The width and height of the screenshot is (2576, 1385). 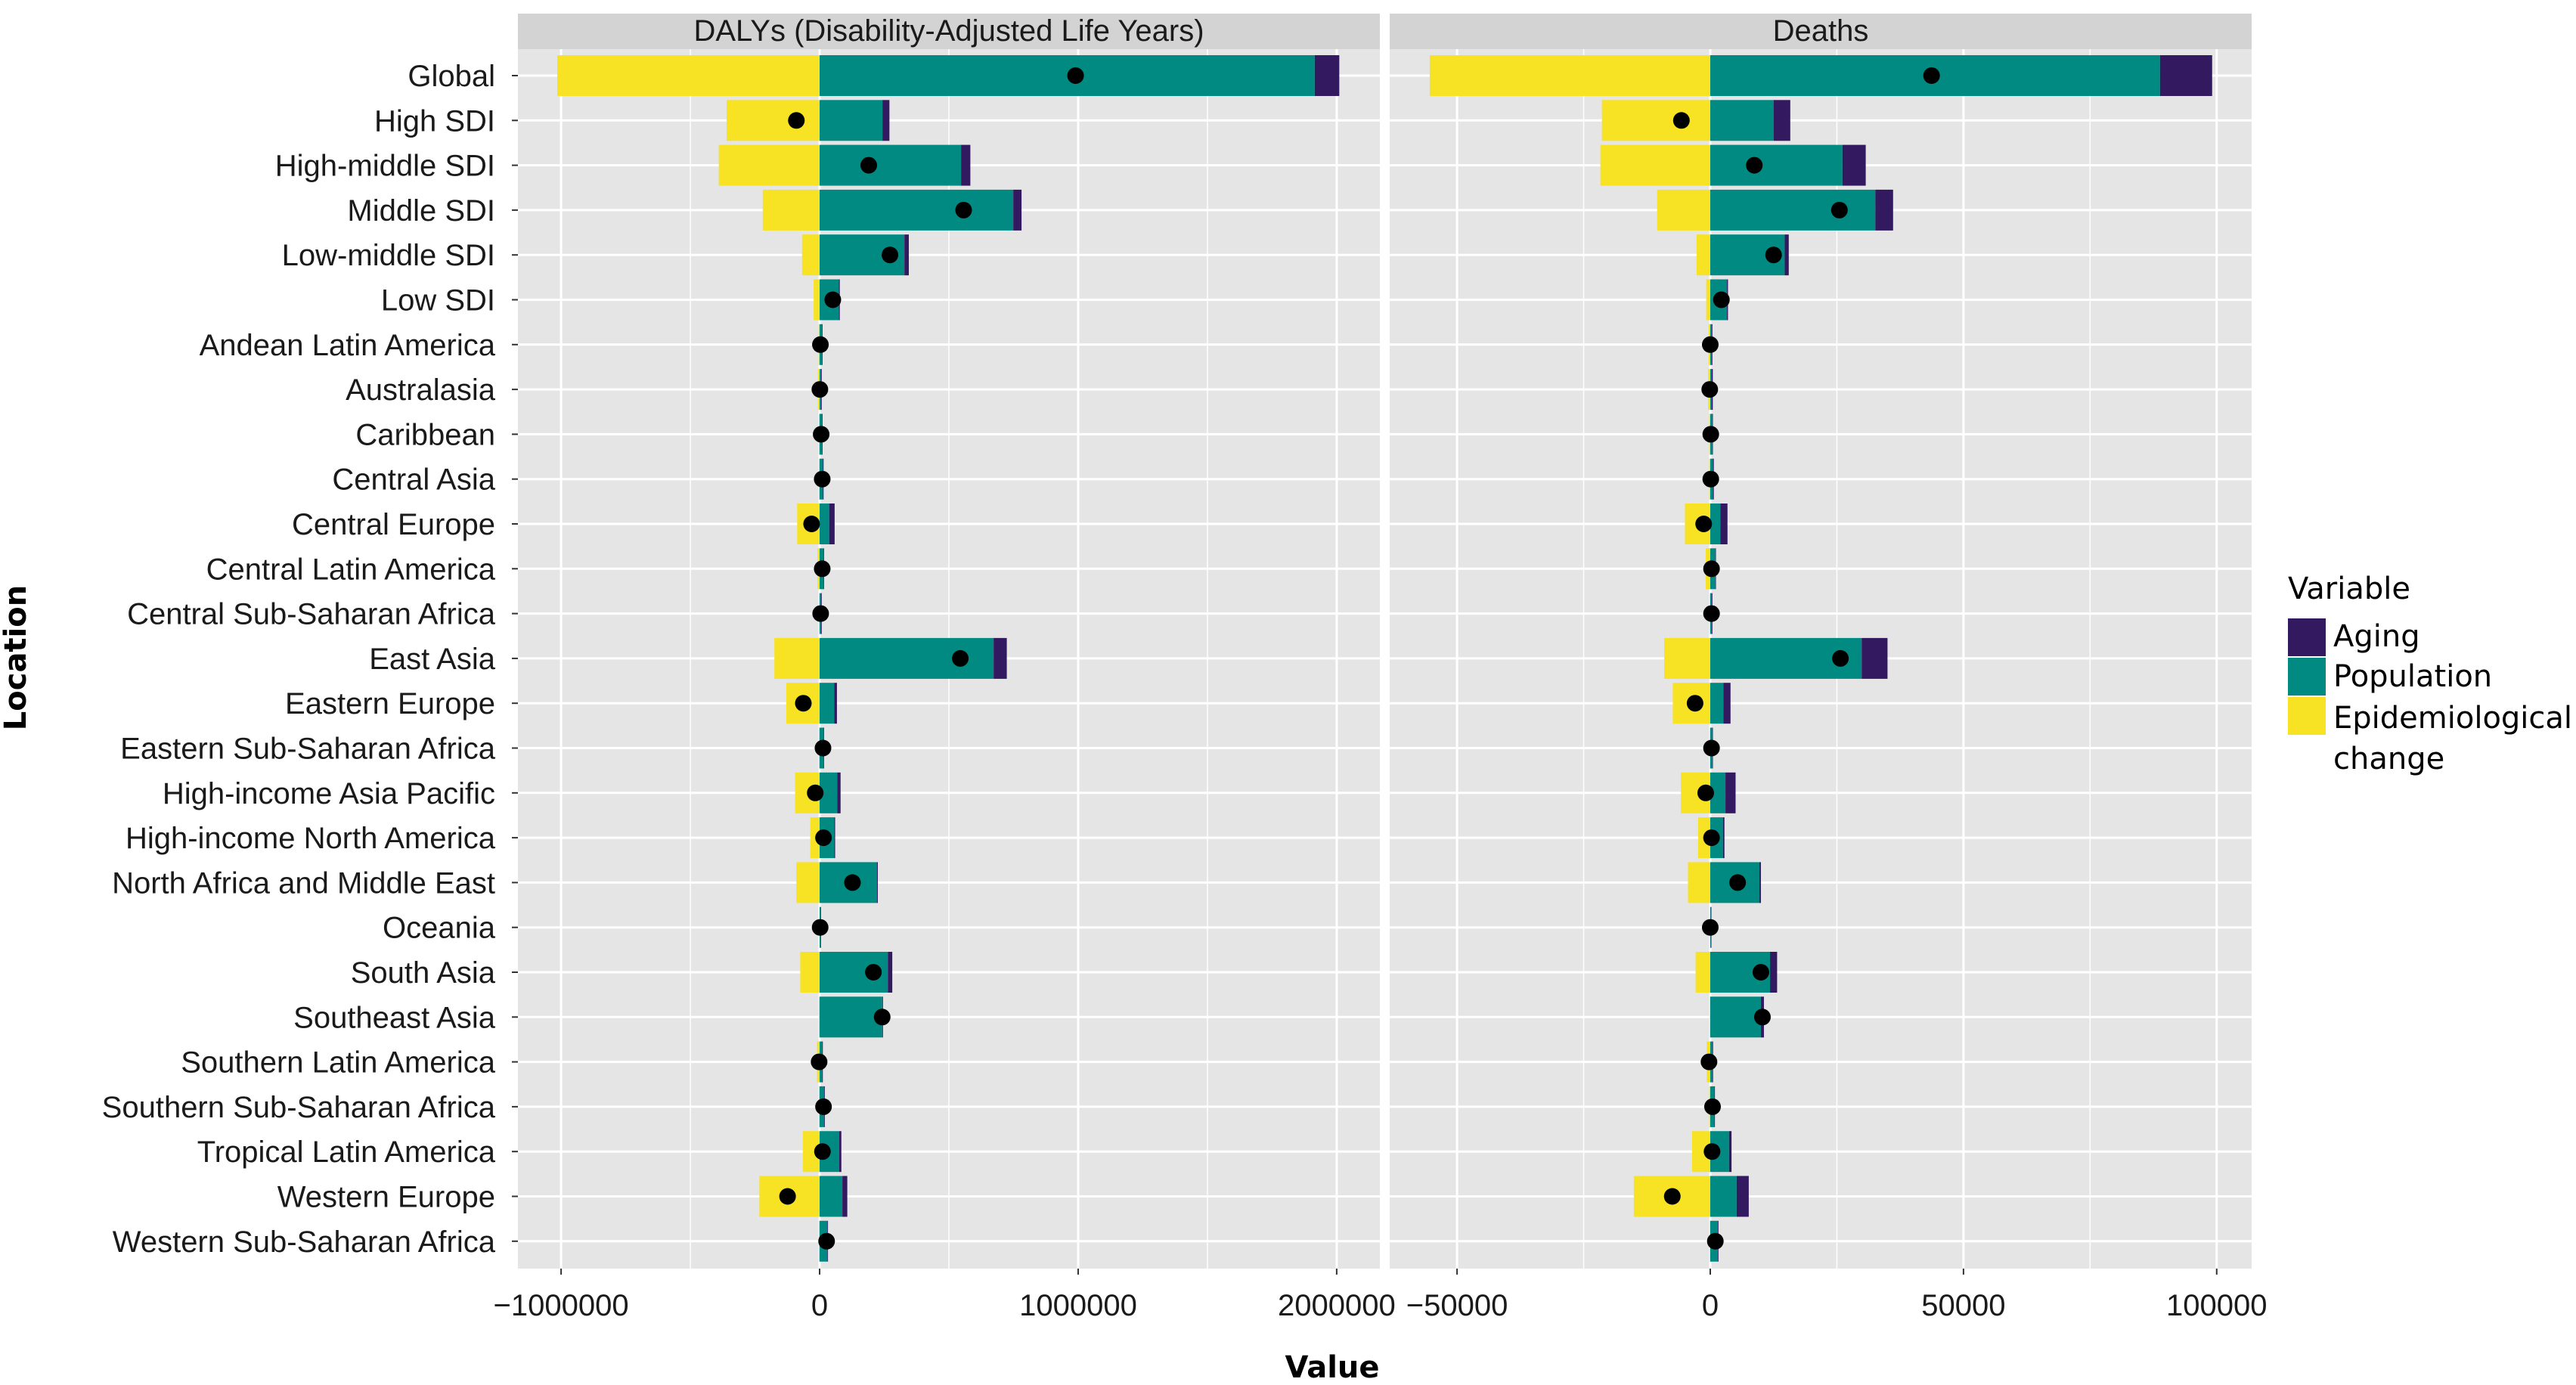 What do you see at coordinates (452, 76) in the screenshot?
I see `y-tick-label: Global` at bounding box center [452, 76].